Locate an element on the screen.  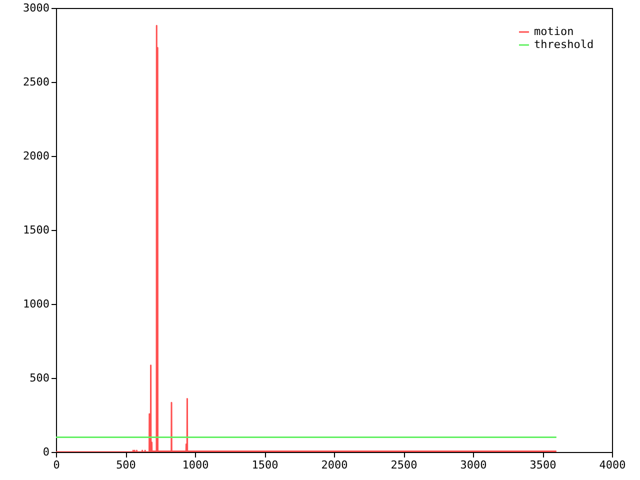
y-tick-label: 2500 is located at coordinates (36, 82).